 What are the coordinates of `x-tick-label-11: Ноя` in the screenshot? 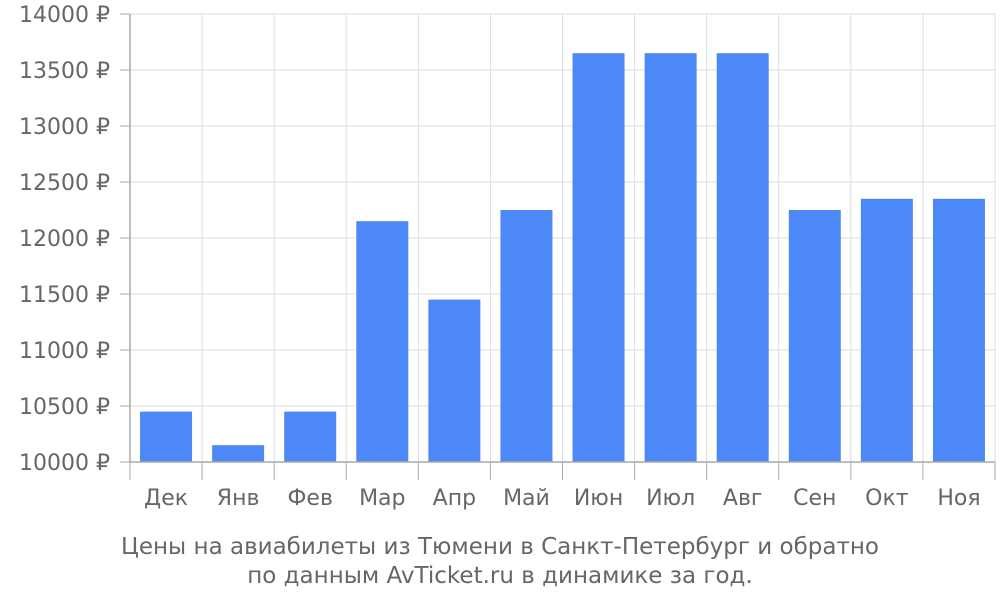 It's located at (958, 498).